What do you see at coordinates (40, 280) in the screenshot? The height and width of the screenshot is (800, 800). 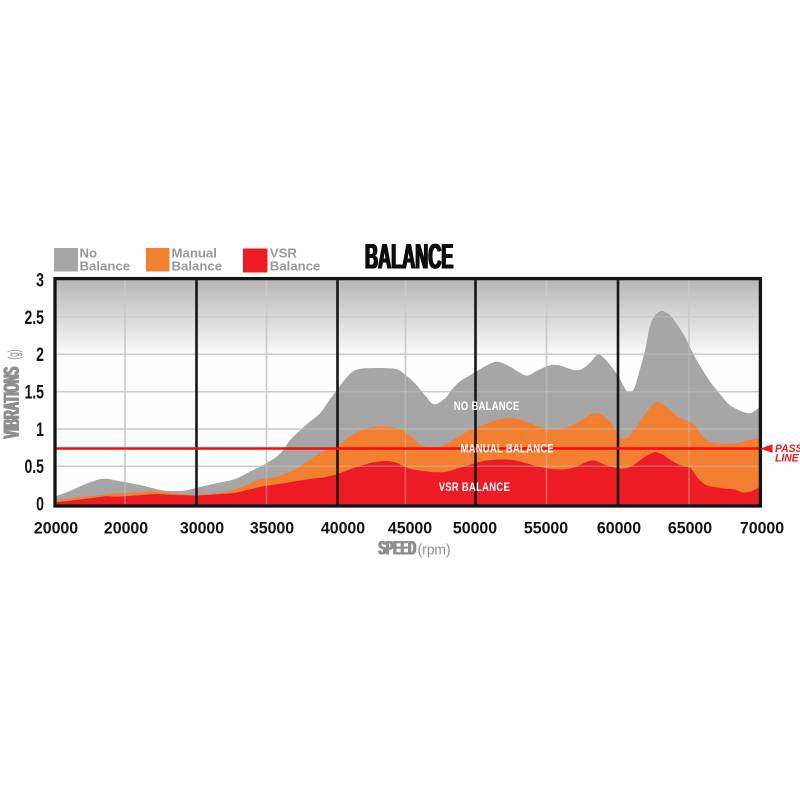 I see `svg-text: 3` at bounding box center [40, 280].